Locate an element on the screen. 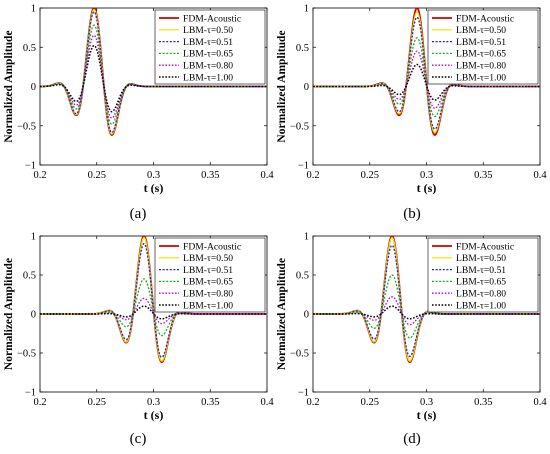  panel-b-legend-label: LBM-τ=1.00 is located at coordinates (481, 77).